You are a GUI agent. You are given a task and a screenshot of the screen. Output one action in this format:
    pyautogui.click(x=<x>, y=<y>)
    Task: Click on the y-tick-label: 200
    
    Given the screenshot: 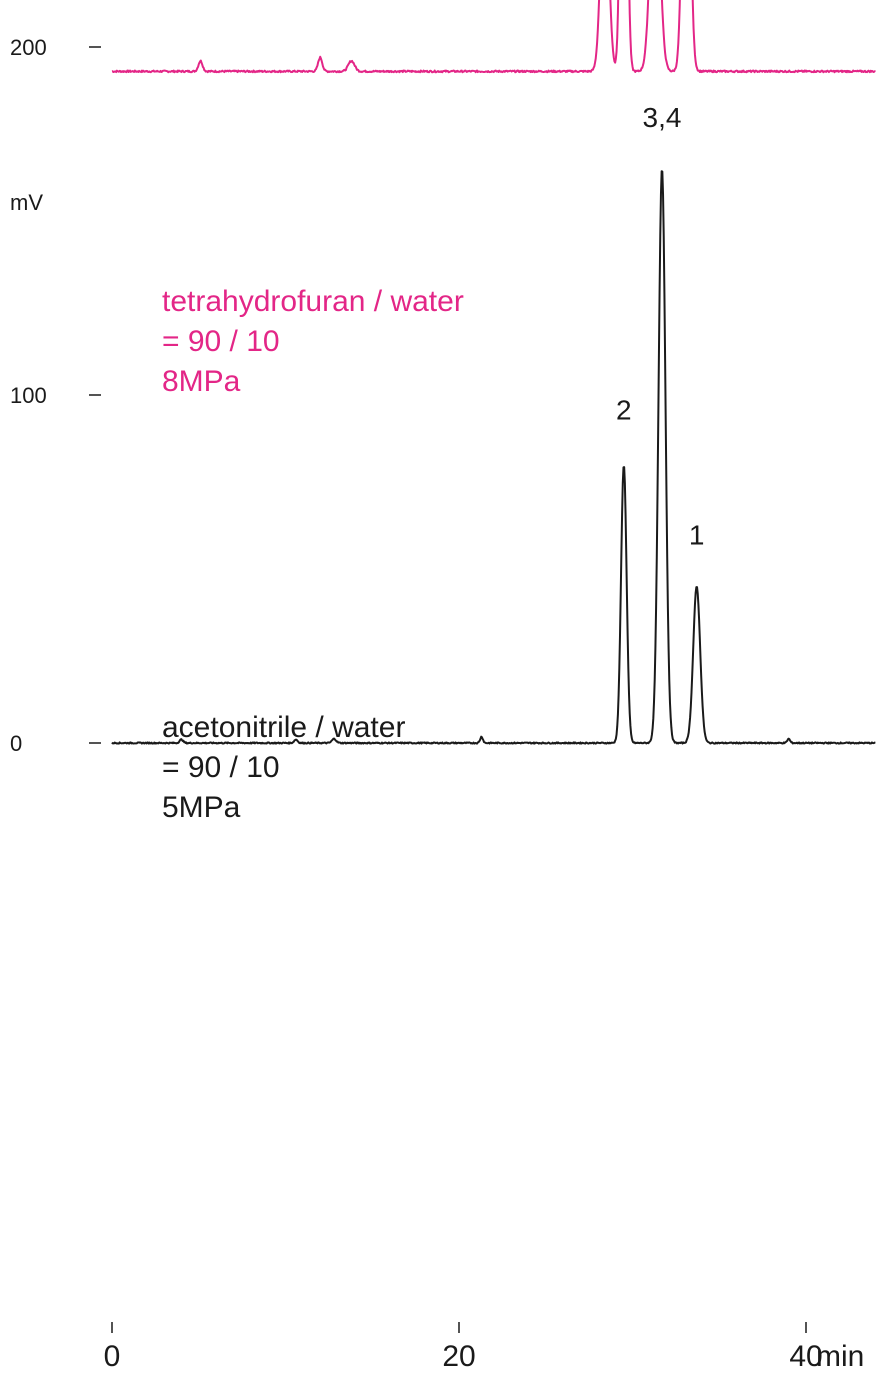 What is the action you would take?
    pyautogui.click(x=28, y=47)
    